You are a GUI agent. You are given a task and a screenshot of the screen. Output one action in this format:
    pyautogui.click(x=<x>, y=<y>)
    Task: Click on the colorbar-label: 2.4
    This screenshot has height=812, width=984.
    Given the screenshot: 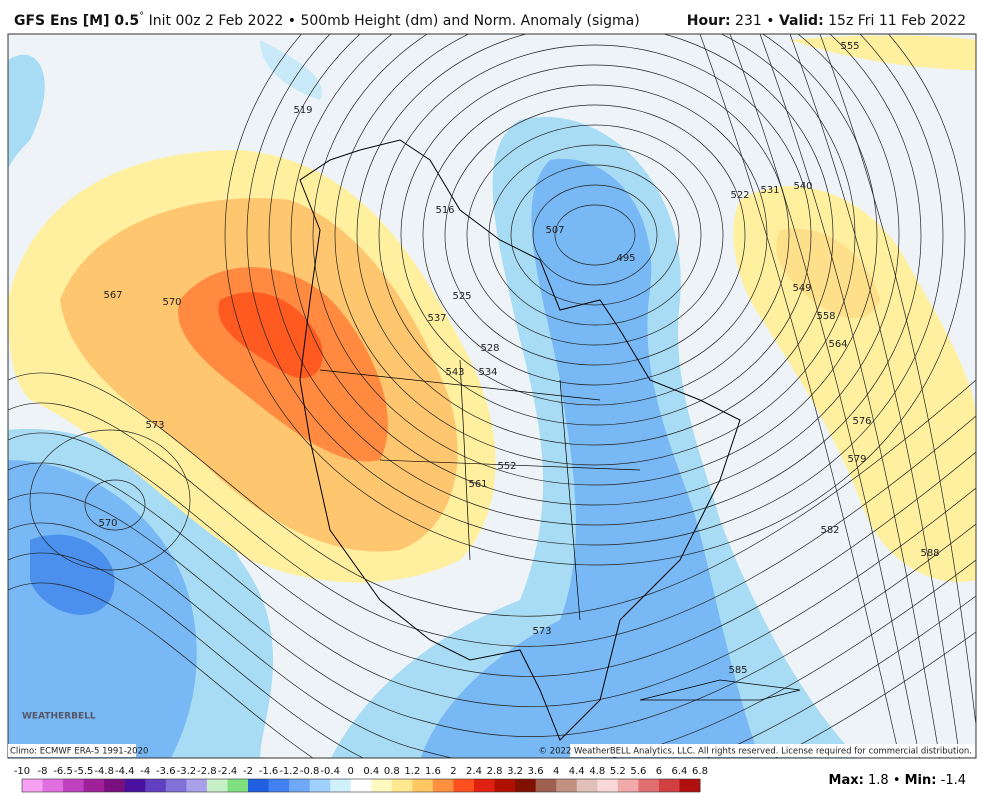 What is the action you would take?
    pyautogui.click(x=474, y=771)
    